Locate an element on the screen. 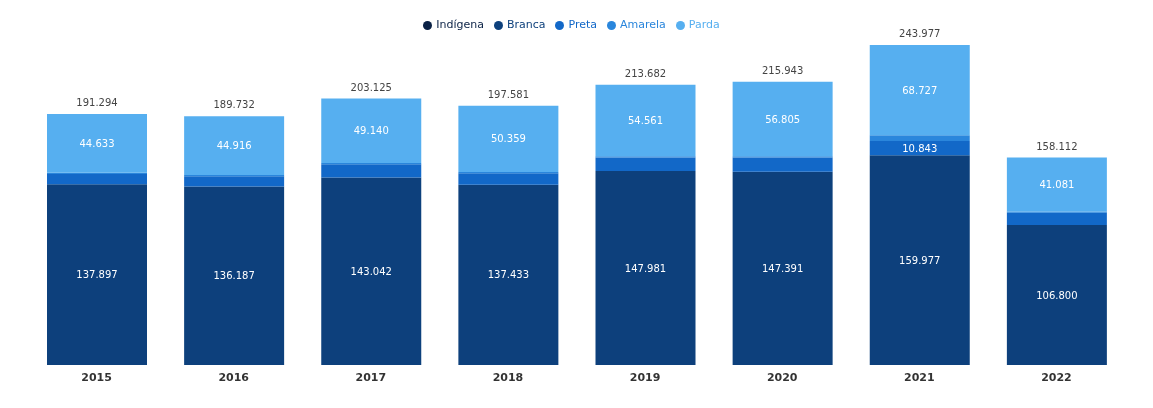 Image resolution: width=1153 pixels, height=408 pixels. data-label: 50.359 is located at coordinates (508, 139).